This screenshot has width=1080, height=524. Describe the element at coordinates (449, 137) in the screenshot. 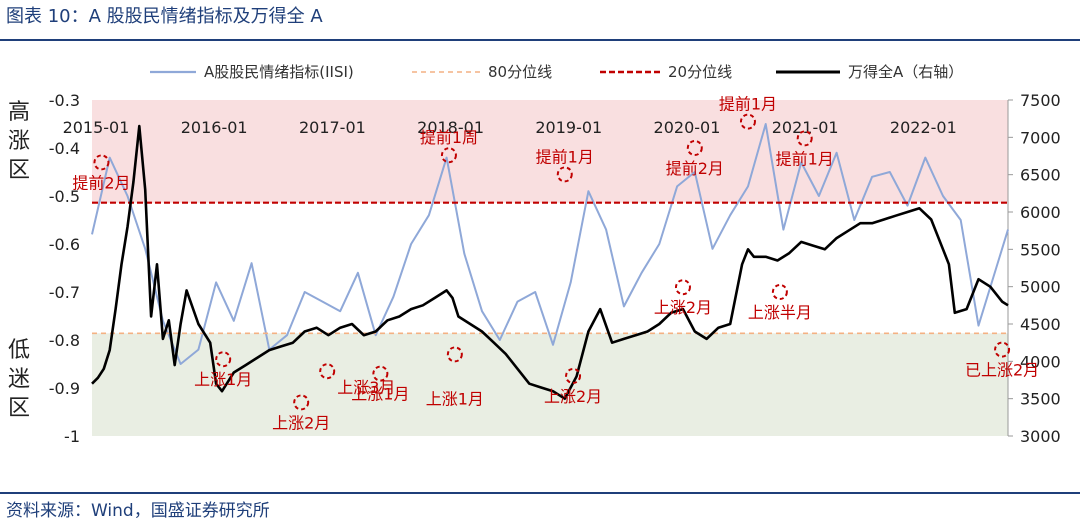

I see `annotation-label: 提前1周` at that location.